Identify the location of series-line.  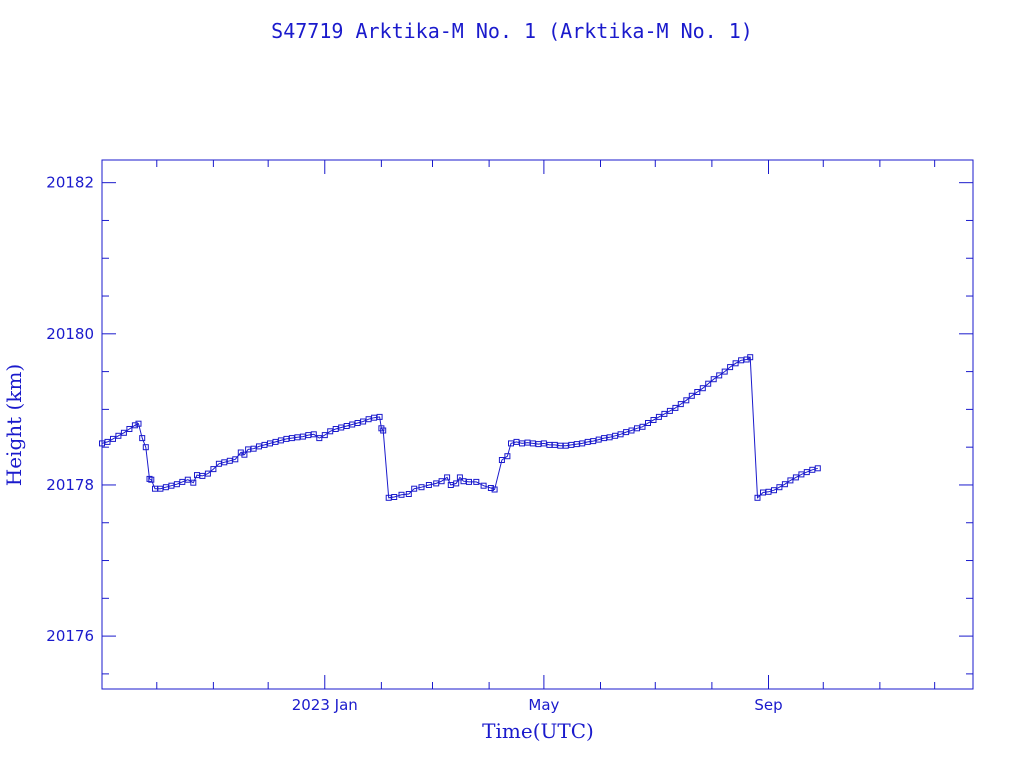
(459, 427).